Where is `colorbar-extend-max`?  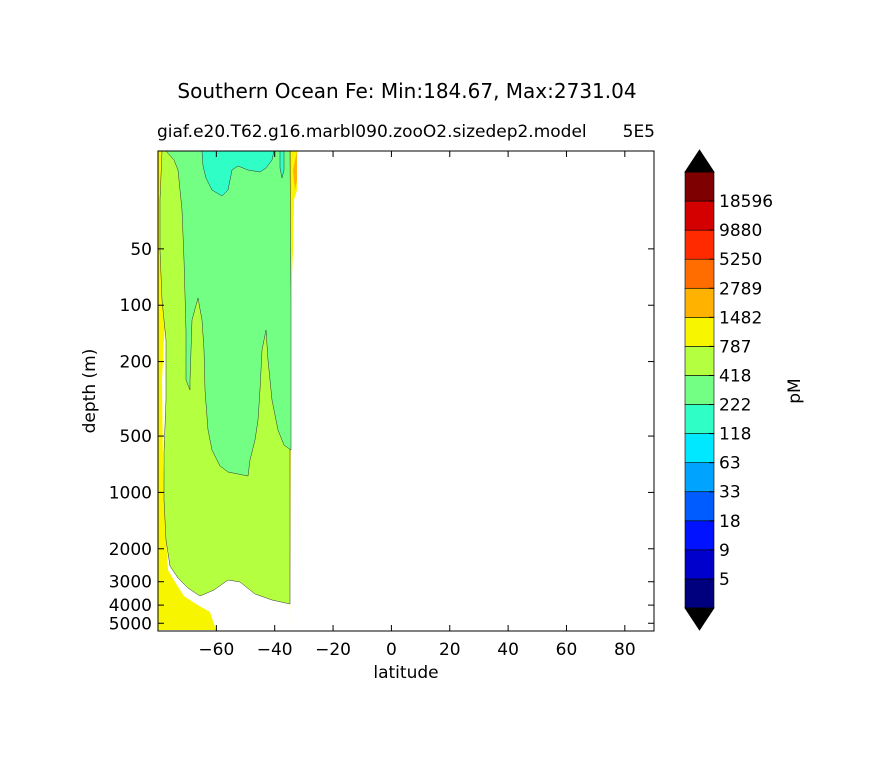 colorbar-extend-max is located at coordinates (699, 161).